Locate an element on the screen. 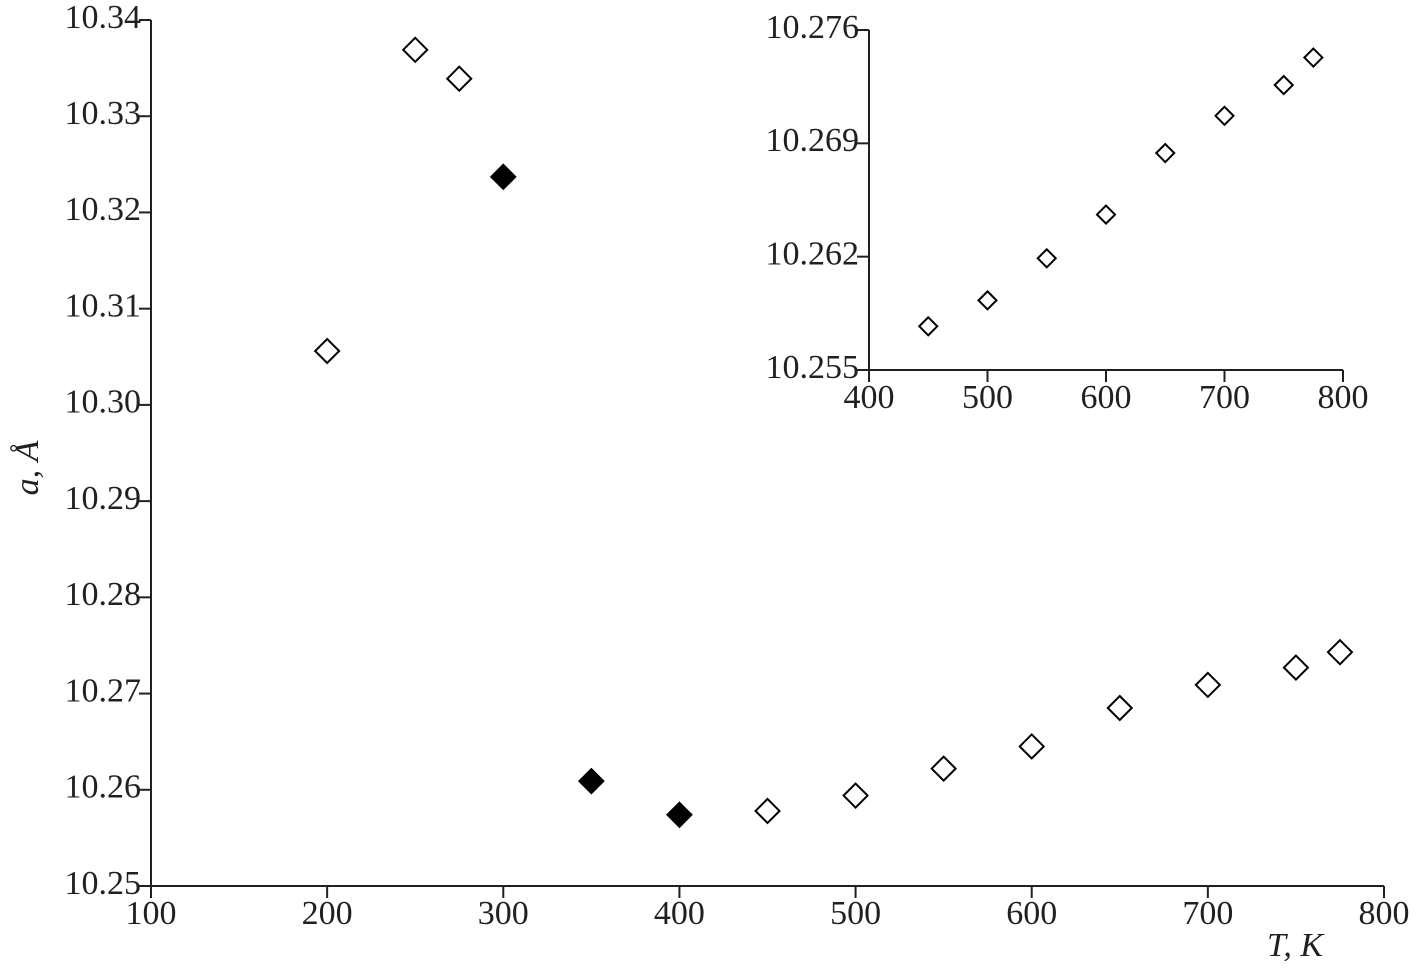 Image resolution: width=1416 pixels, height=974 pixels. y-tick-label: 10.27 is located at coordinates (103, 690).